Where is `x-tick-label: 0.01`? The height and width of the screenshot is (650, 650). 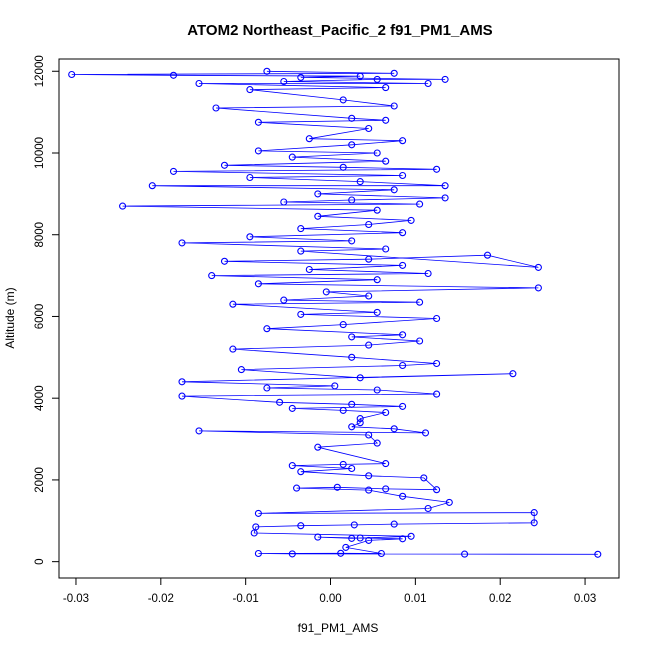 x-tick-label: 0.01 is located at coordinates (415, 599).